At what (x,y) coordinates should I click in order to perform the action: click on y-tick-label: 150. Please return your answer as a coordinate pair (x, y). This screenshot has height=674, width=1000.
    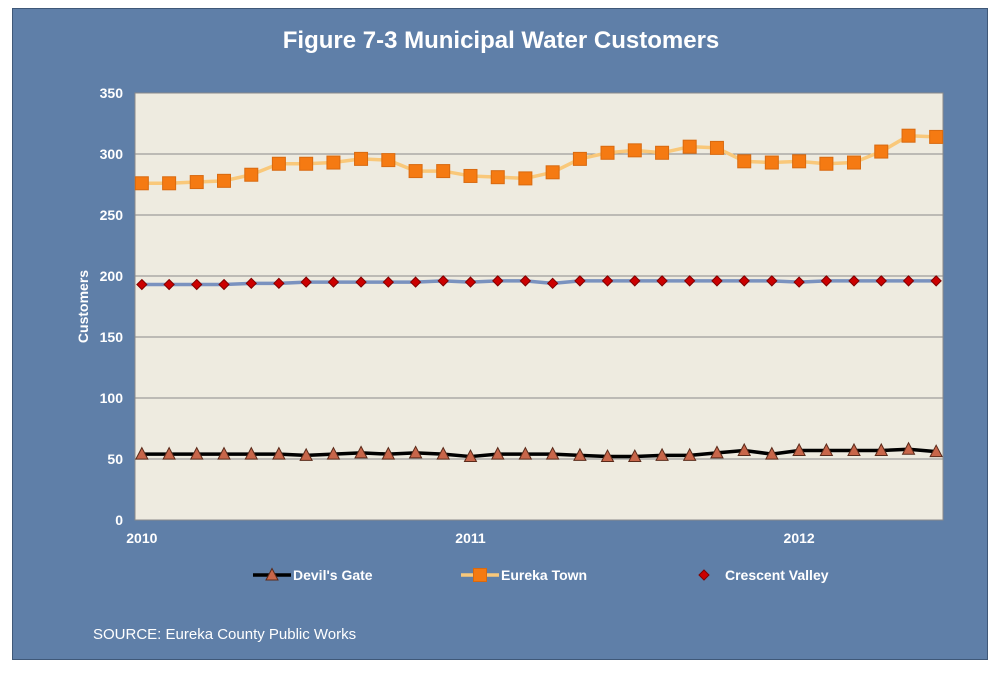
    Looking at the image, I should click on (112, 337).